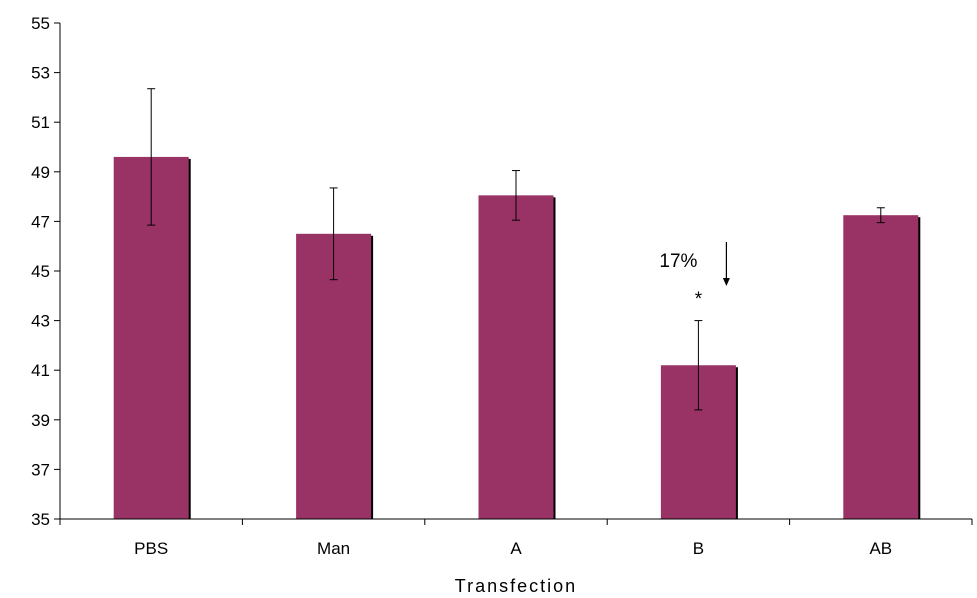  I want to click on bar-man, so click(334, 376).